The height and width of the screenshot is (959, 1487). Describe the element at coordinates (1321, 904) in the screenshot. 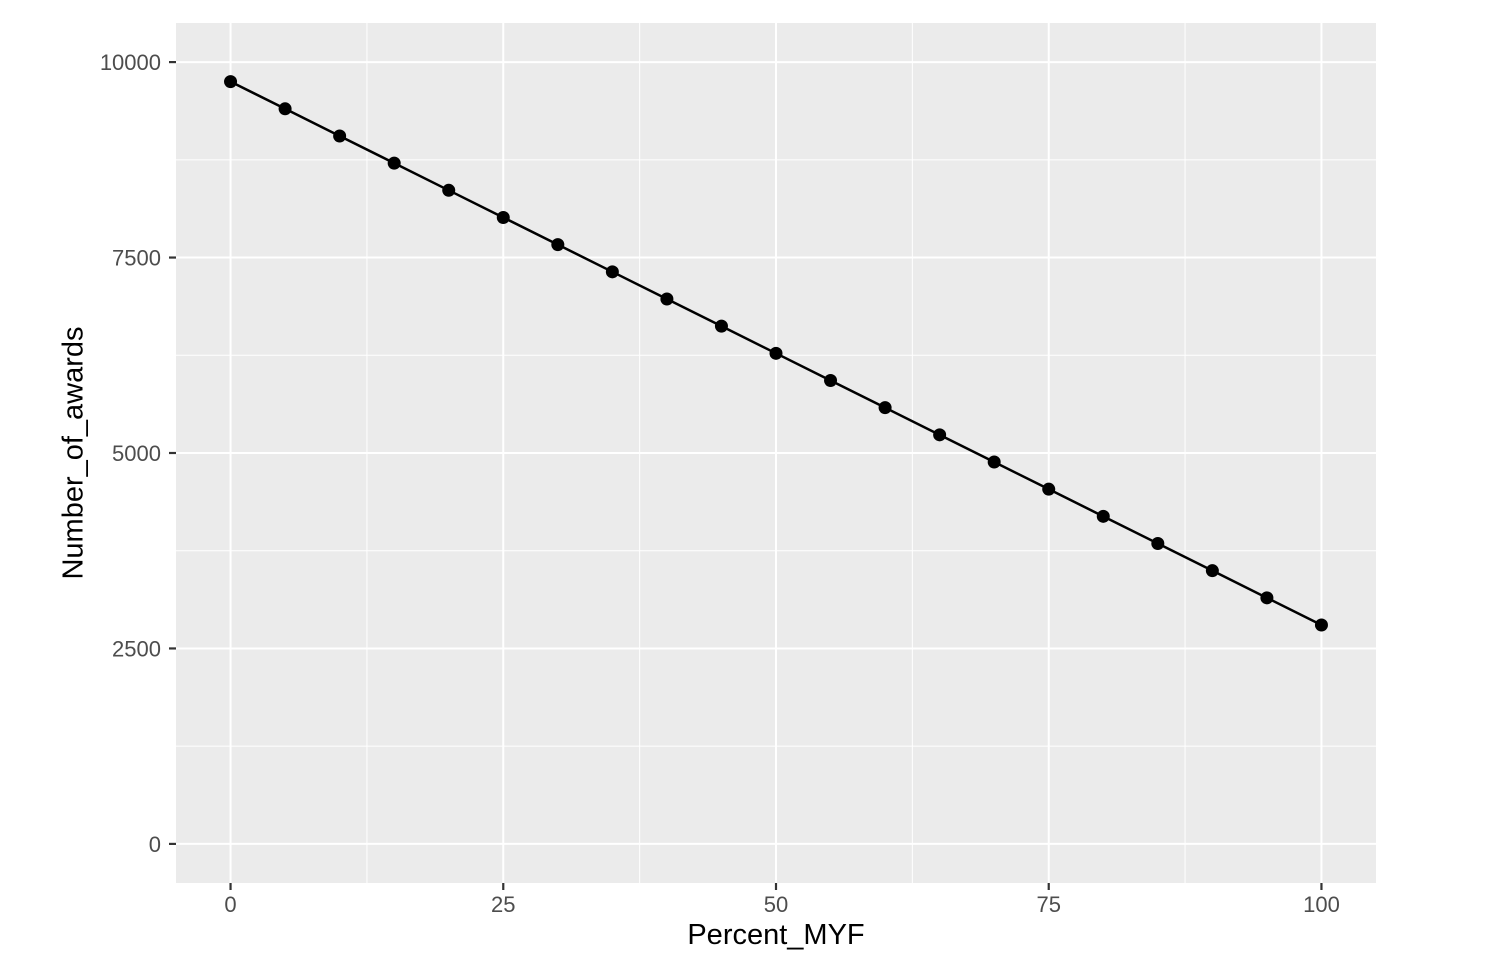

I see `x-tick-label: 100` at that location.